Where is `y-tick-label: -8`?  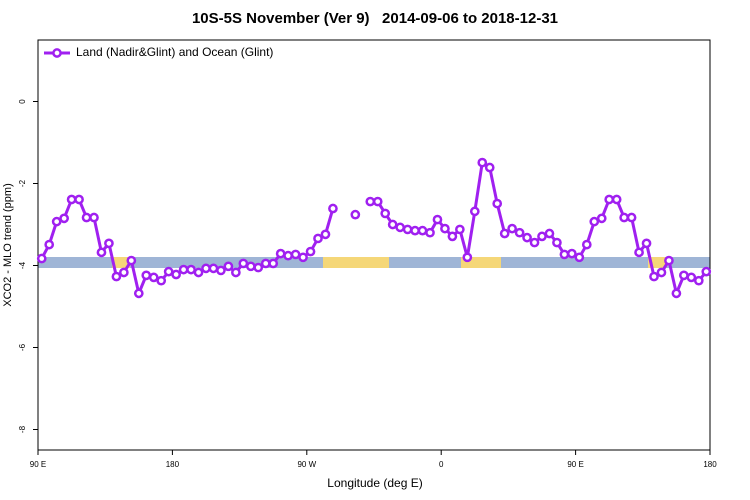
y-tick-label: -8 is located at coordinates (22, 429).